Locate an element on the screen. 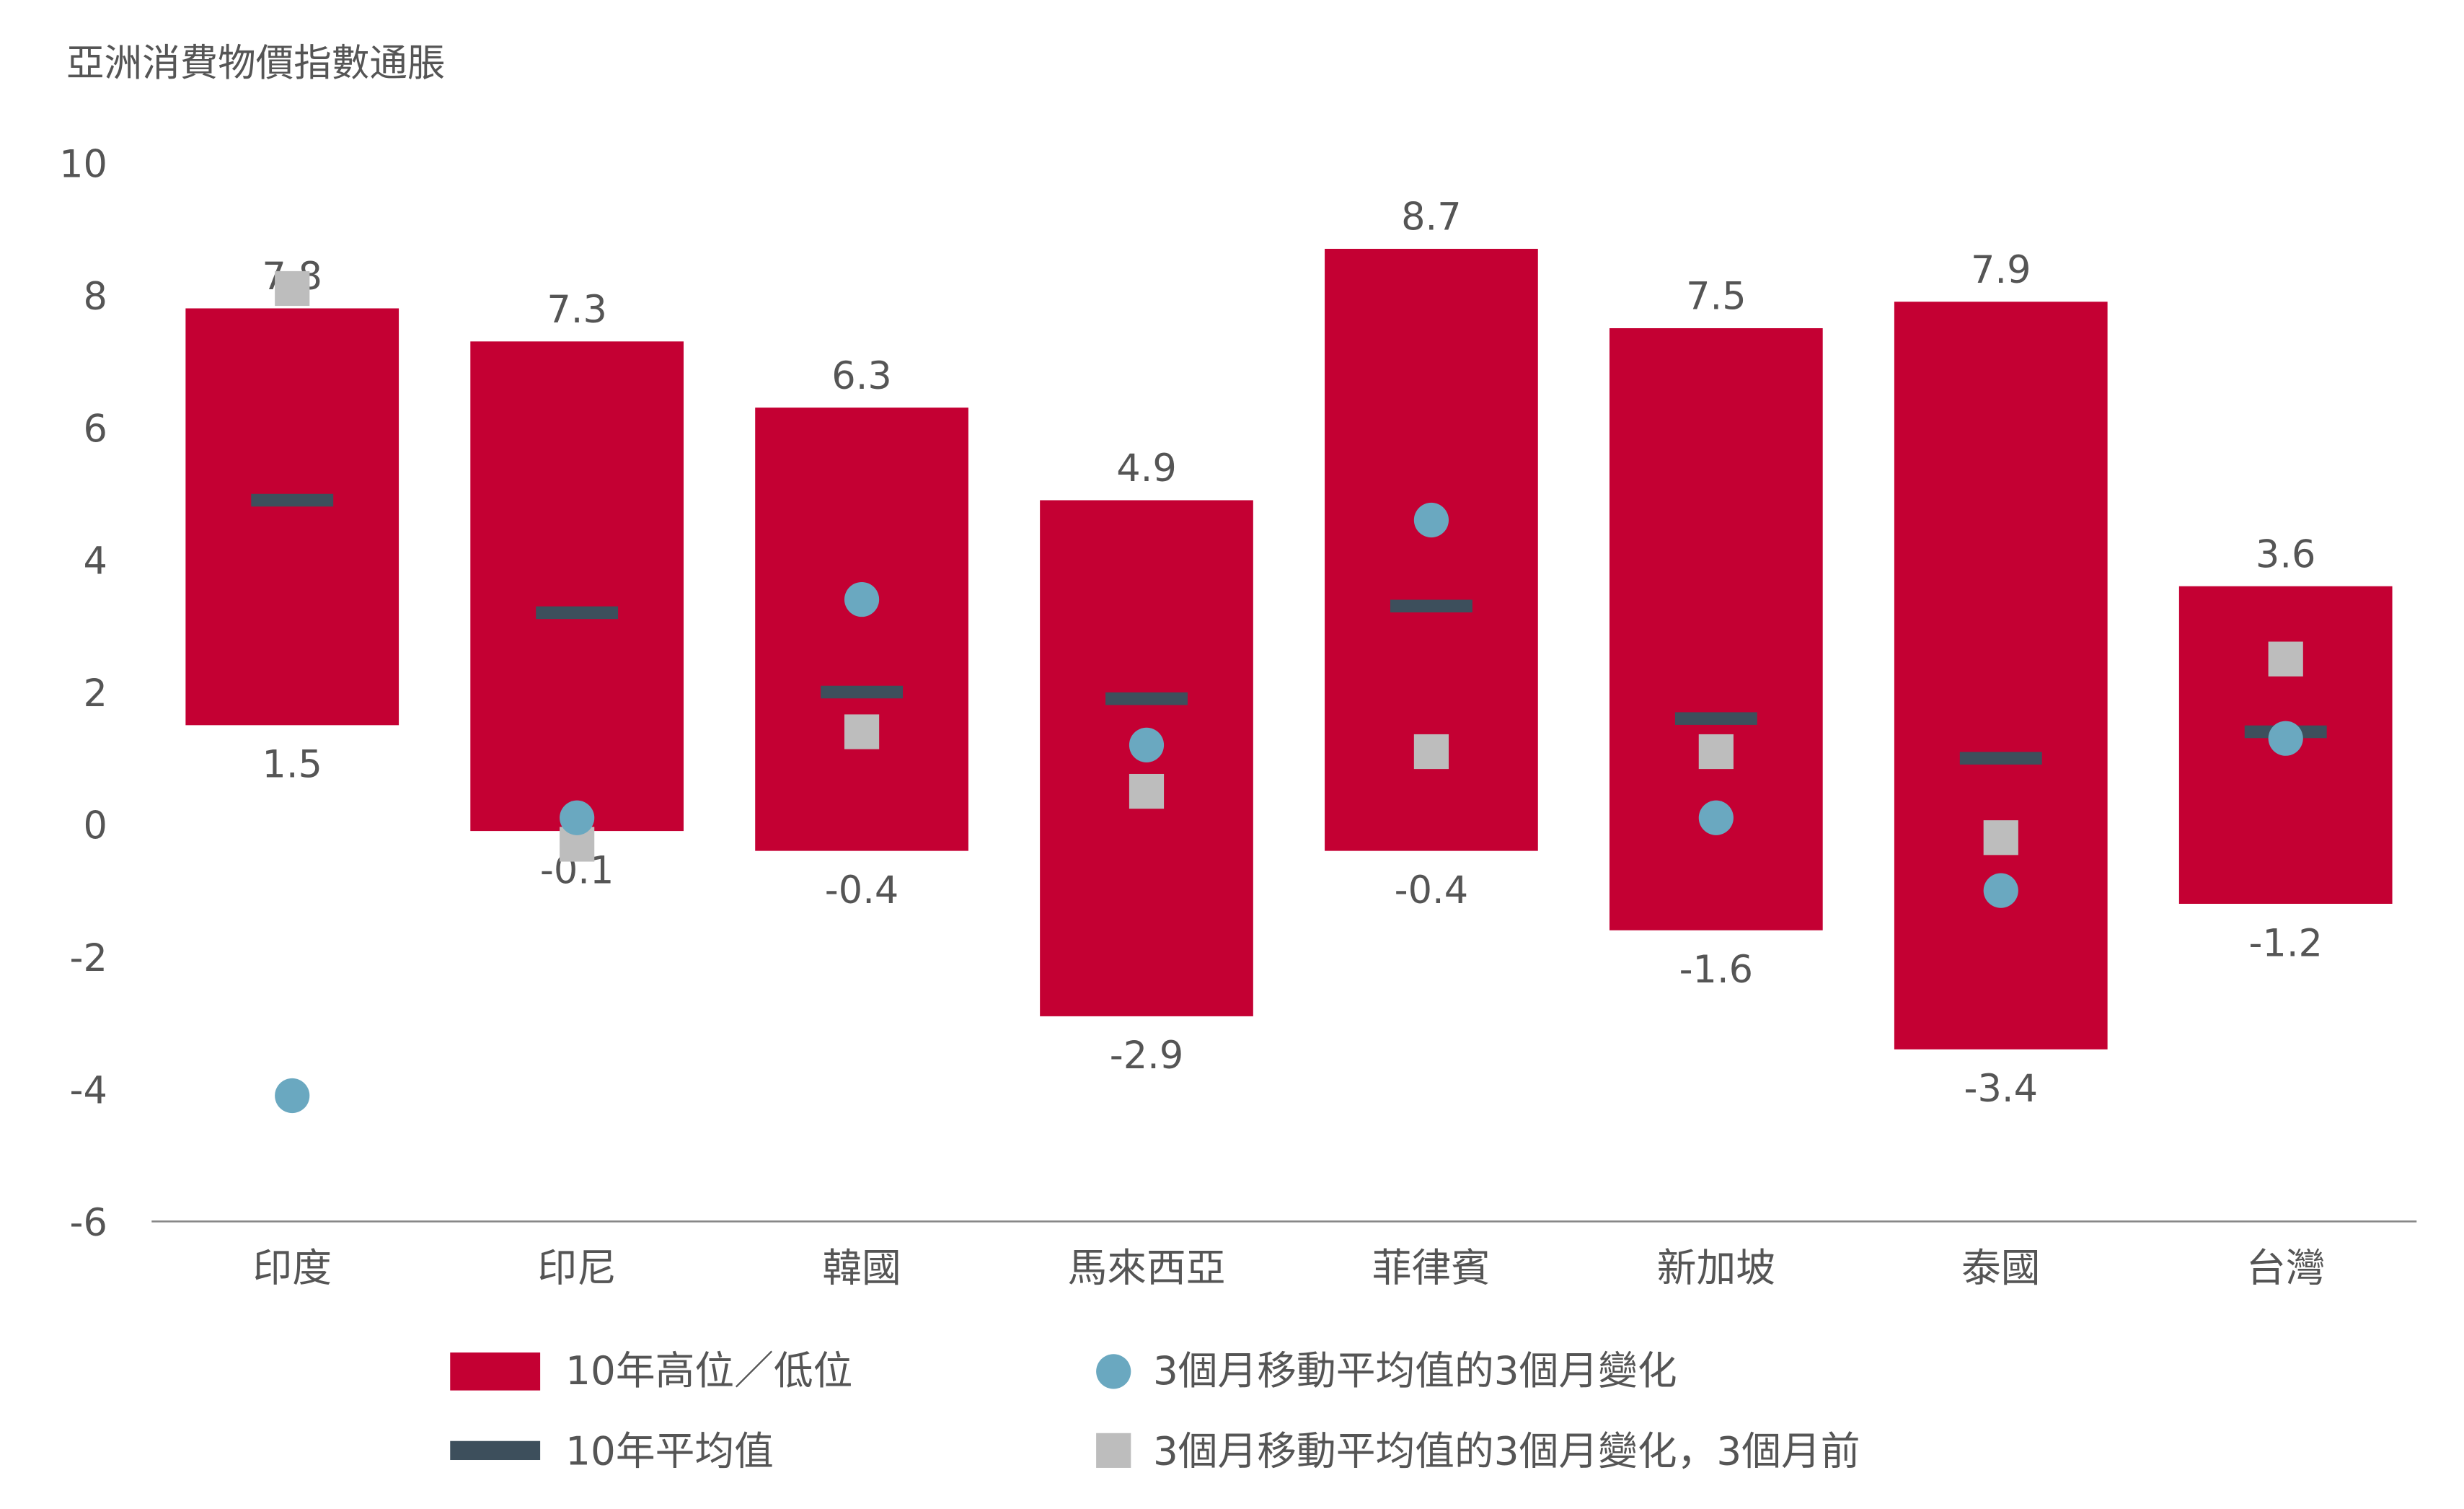 The width and height of the screenshot is (2464, 1509). low-label: -1.2 is located at coordinates (2285, 943).